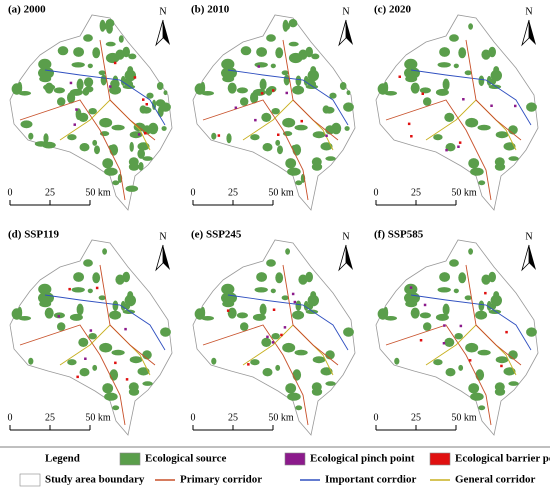 This screenshot has height=495, width=550. I want to click on map-panel: (b) 2010 N 0 25 50 km, so click(273, 107).